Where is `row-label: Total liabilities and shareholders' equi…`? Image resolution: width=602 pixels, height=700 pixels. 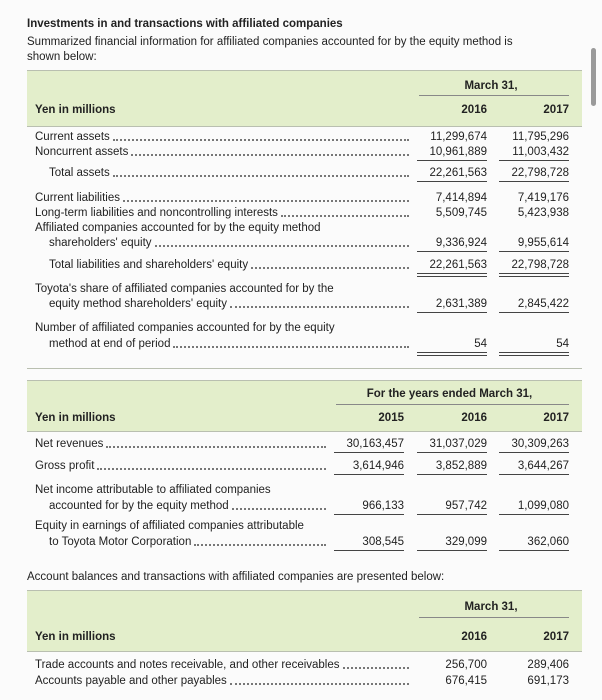 row-label: Total liabilities and shareholders' equi… is located at coordinates (229, 265).